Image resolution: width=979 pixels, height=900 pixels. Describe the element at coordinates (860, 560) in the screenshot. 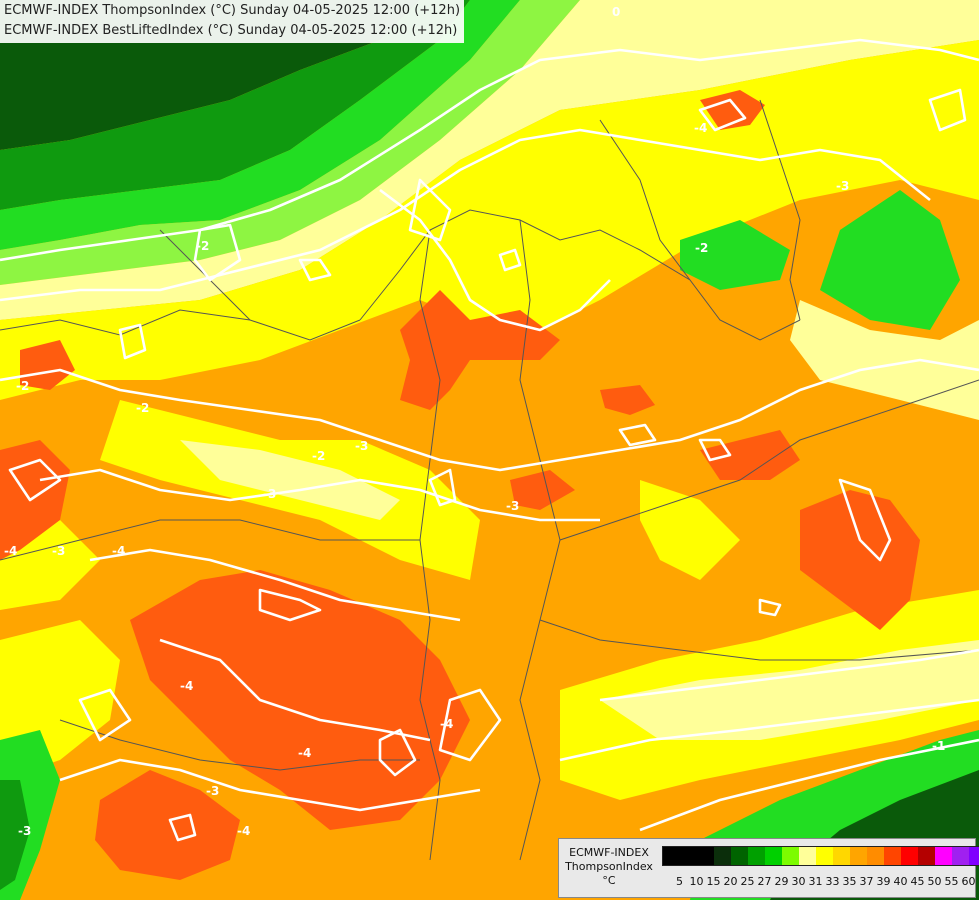

I see `field-redorange-east` at that location.